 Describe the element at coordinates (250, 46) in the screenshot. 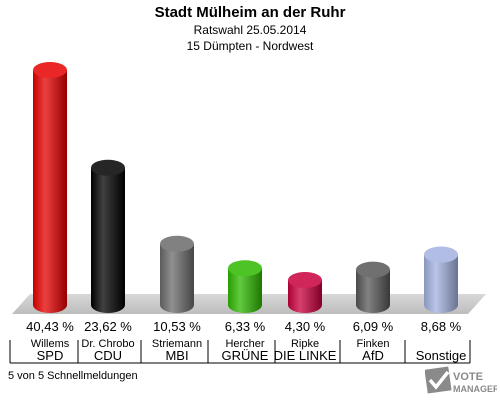

I see `district-subtitle: 15 Dümpten - Nordwest` at that location.